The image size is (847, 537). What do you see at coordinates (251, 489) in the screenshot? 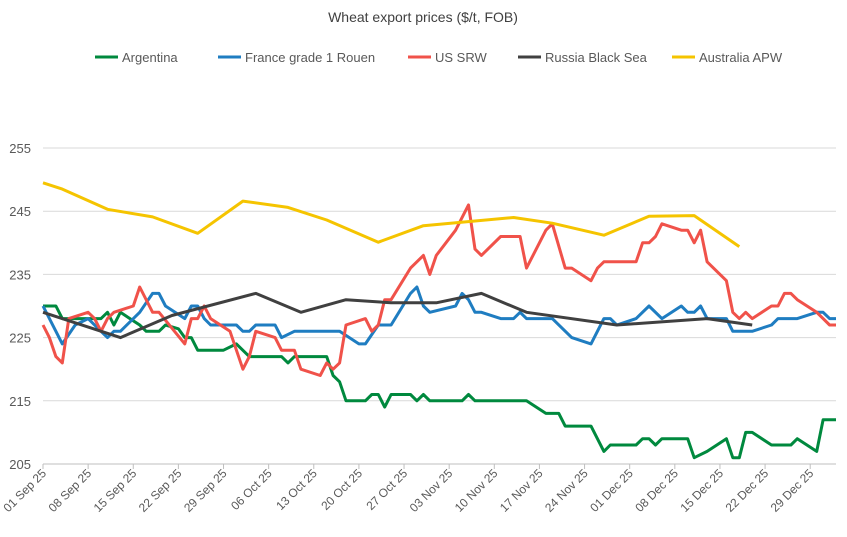
I see `x-tick-label: 06 Oct 25` at bounding box center [251, 489].